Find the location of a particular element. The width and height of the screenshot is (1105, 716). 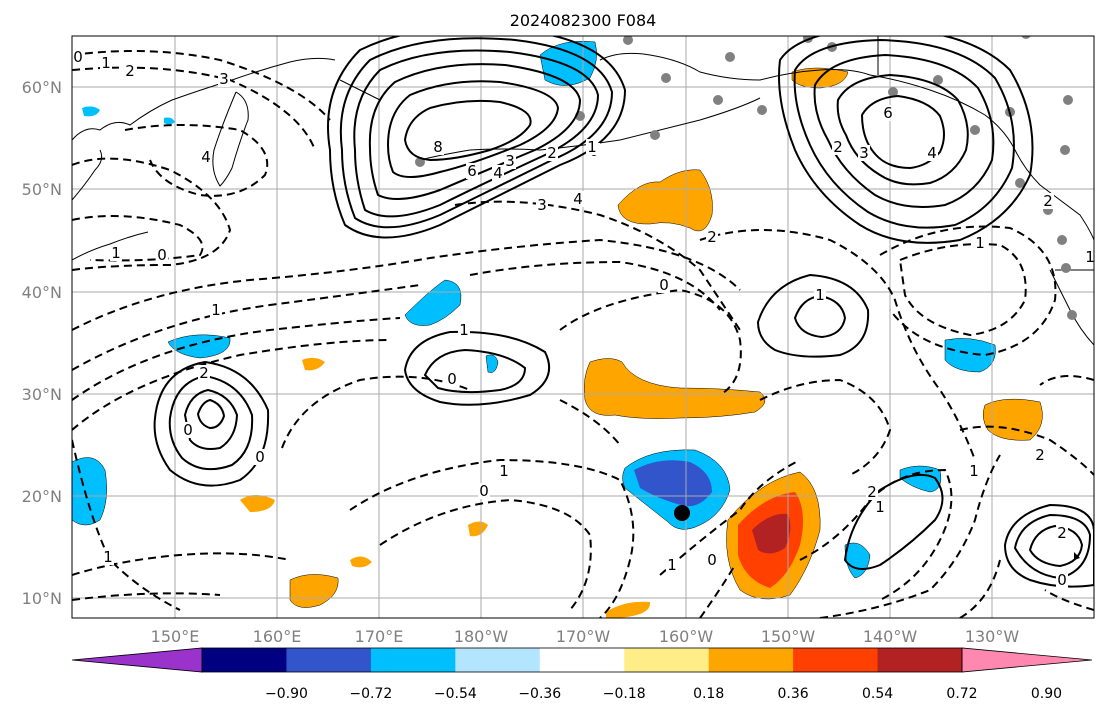

anomaly-blue-west is located at coordinates (199, 346).